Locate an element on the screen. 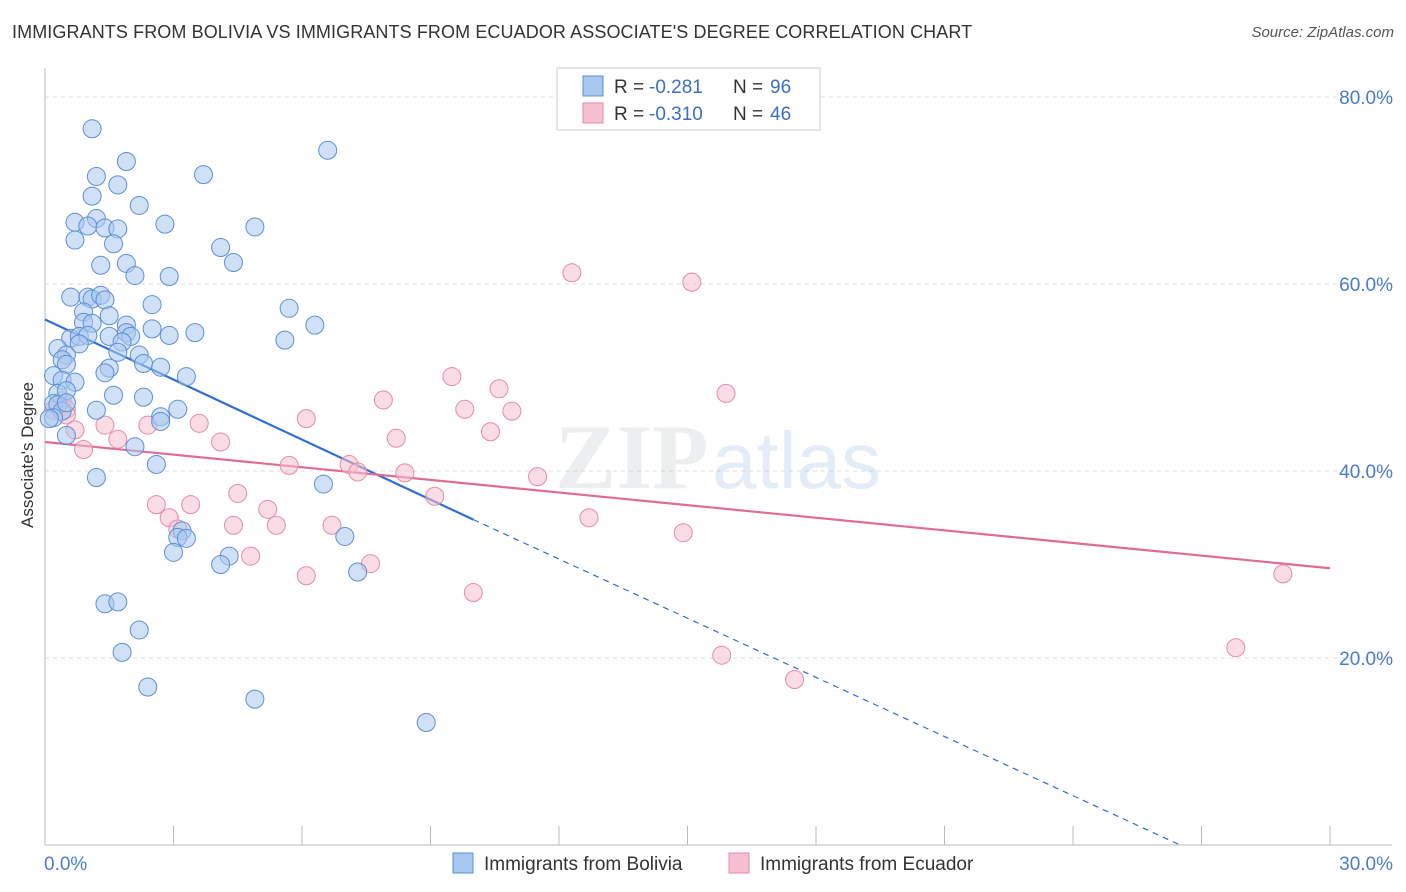 This screenshot has width=1406, height=892. trend-line-ecuador is located at coordinates (687, 505).